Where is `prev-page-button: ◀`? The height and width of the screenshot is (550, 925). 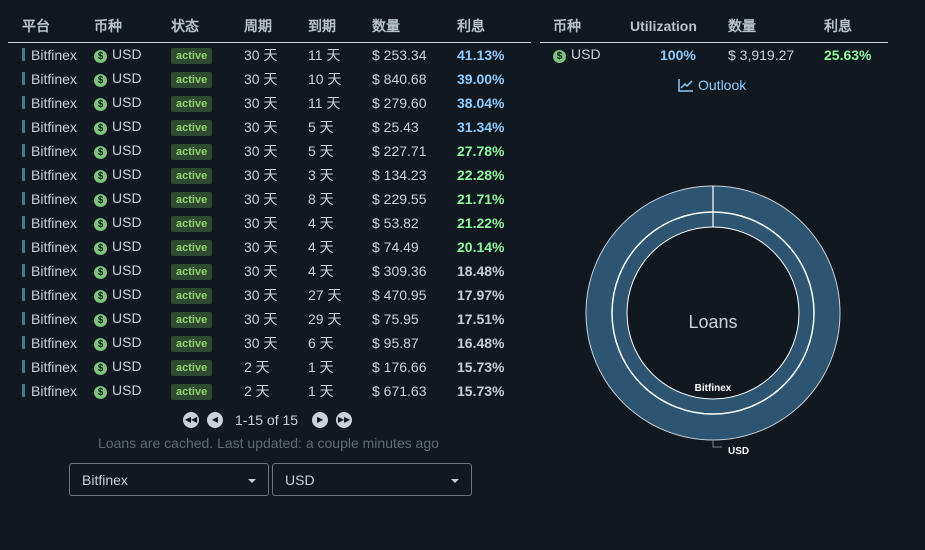
prev-page-button: ◀ is located at coordinates (215, 420).